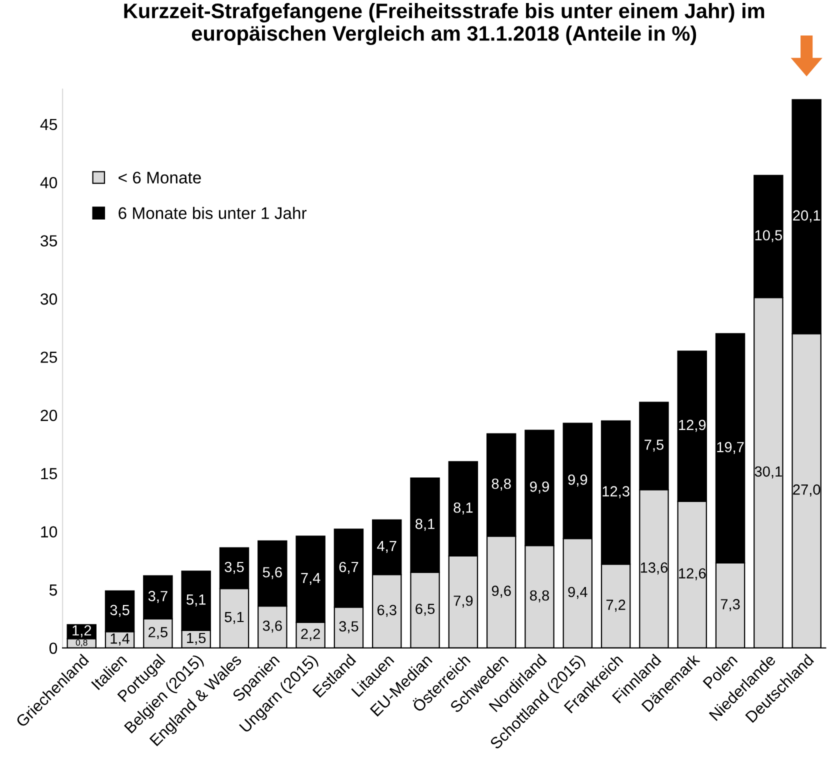 This screenshot has height=776, width=834. What do you see at coordinates (49, 241) in the screenshot?
I see `y-tick-label: 35` at bounding box center [49, 241].